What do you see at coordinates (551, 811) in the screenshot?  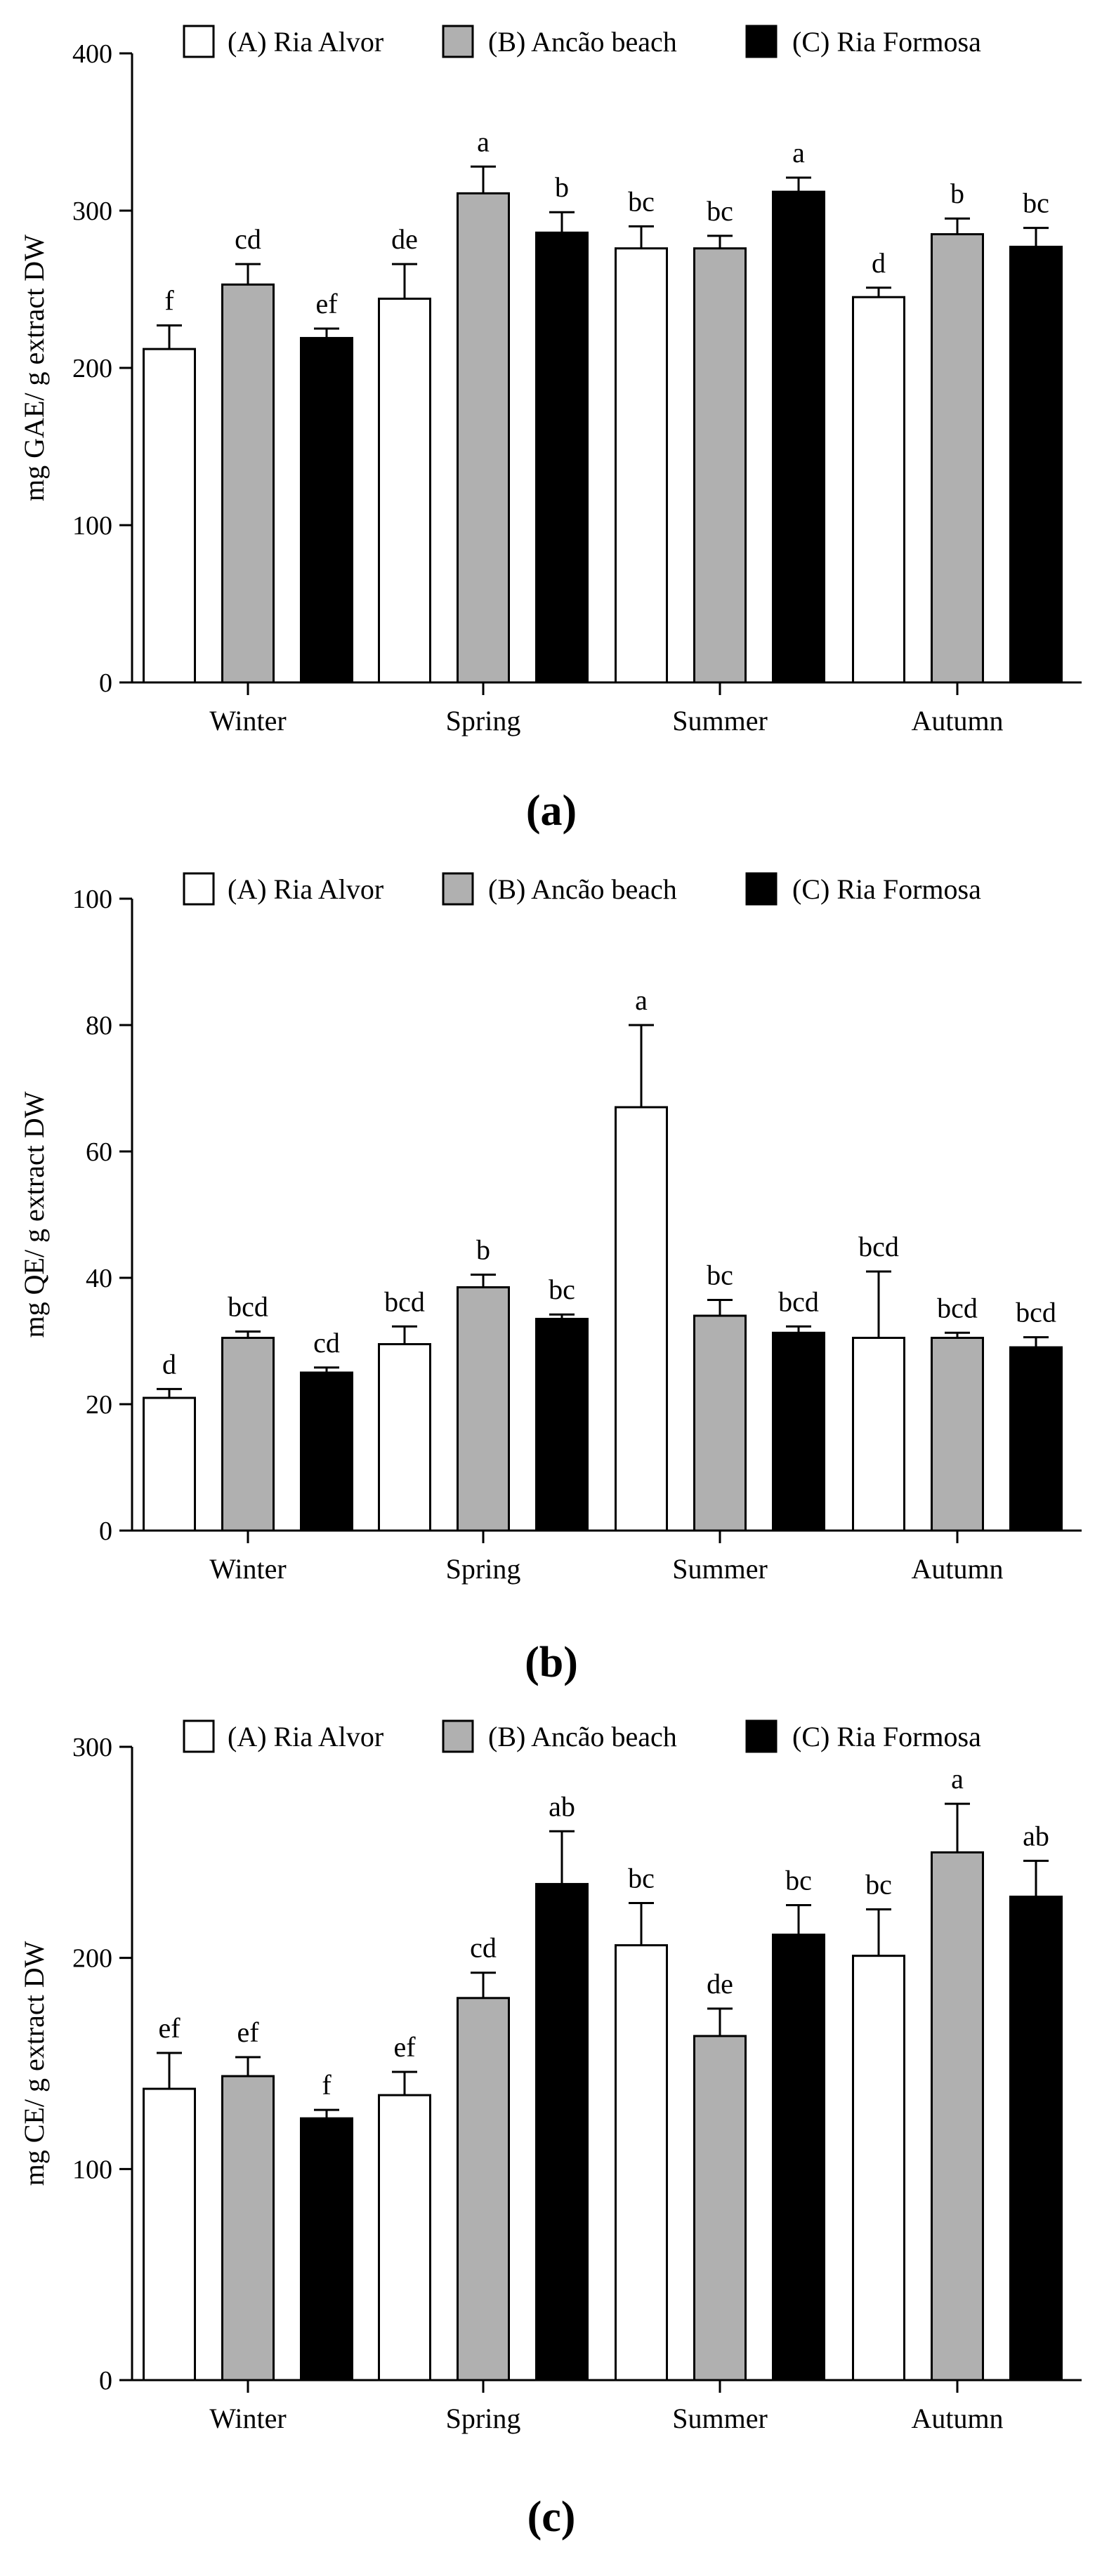 I see `panel-caption: (a)` at bounding box center [551, 811].